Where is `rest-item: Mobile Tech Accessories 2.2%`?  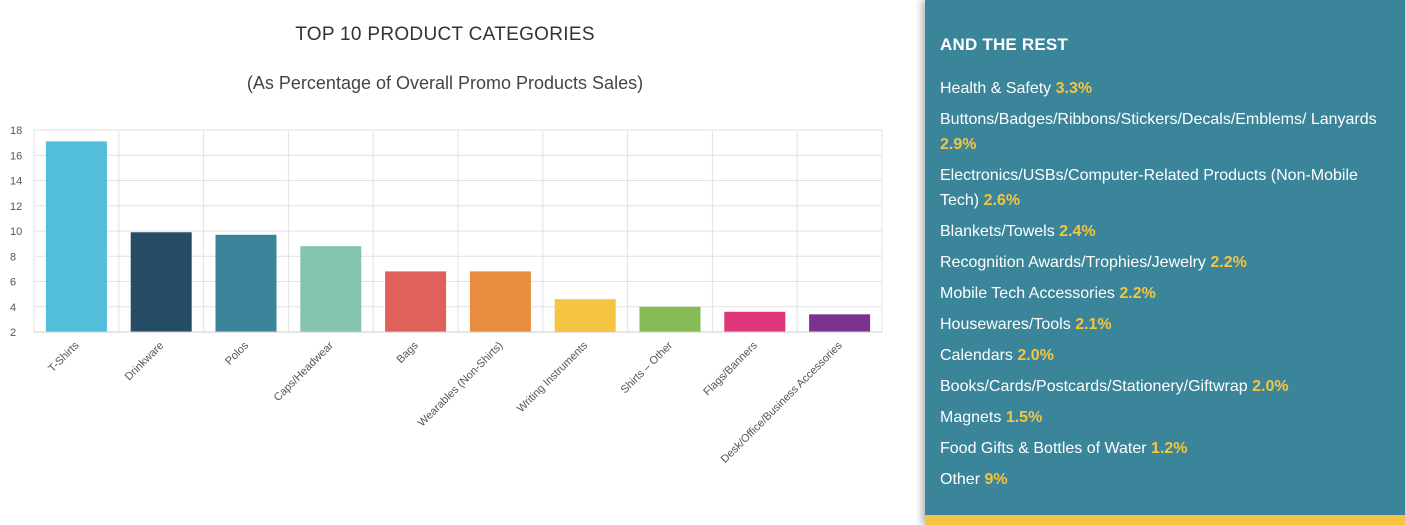 rest-item: Mobile Tech Accessories 2.2% is located at coordinates (1160, 293).